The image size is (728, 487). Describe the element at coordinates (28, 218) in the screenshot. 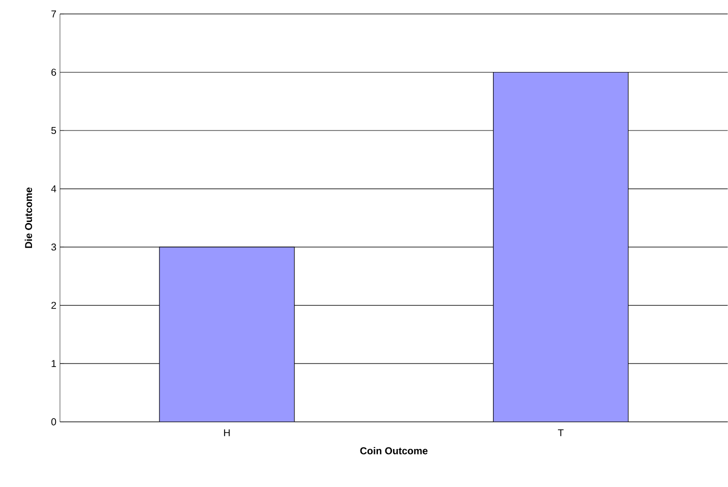

I see `y-axis-title: Die Outcome` at that location.